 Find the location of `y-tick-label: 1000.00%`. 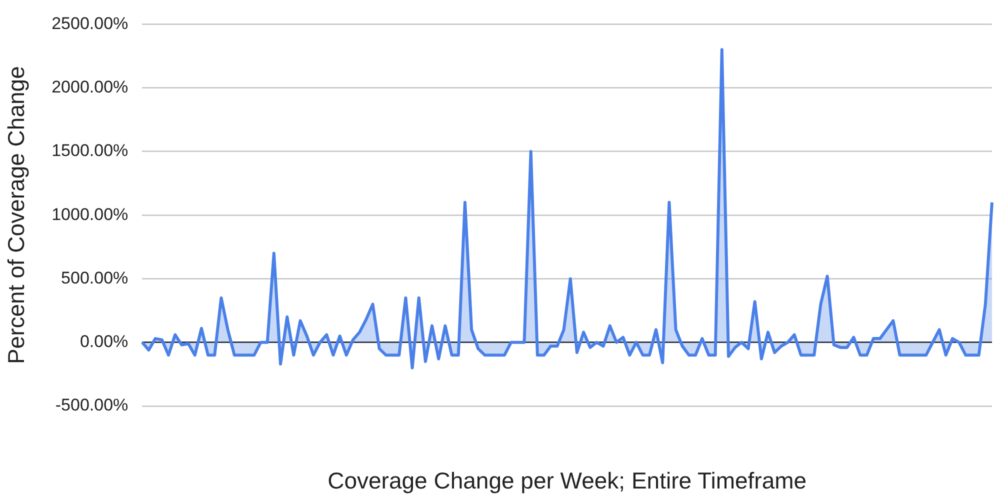

y-tick-label: 1000.00% is located at coordinates (90, 214).